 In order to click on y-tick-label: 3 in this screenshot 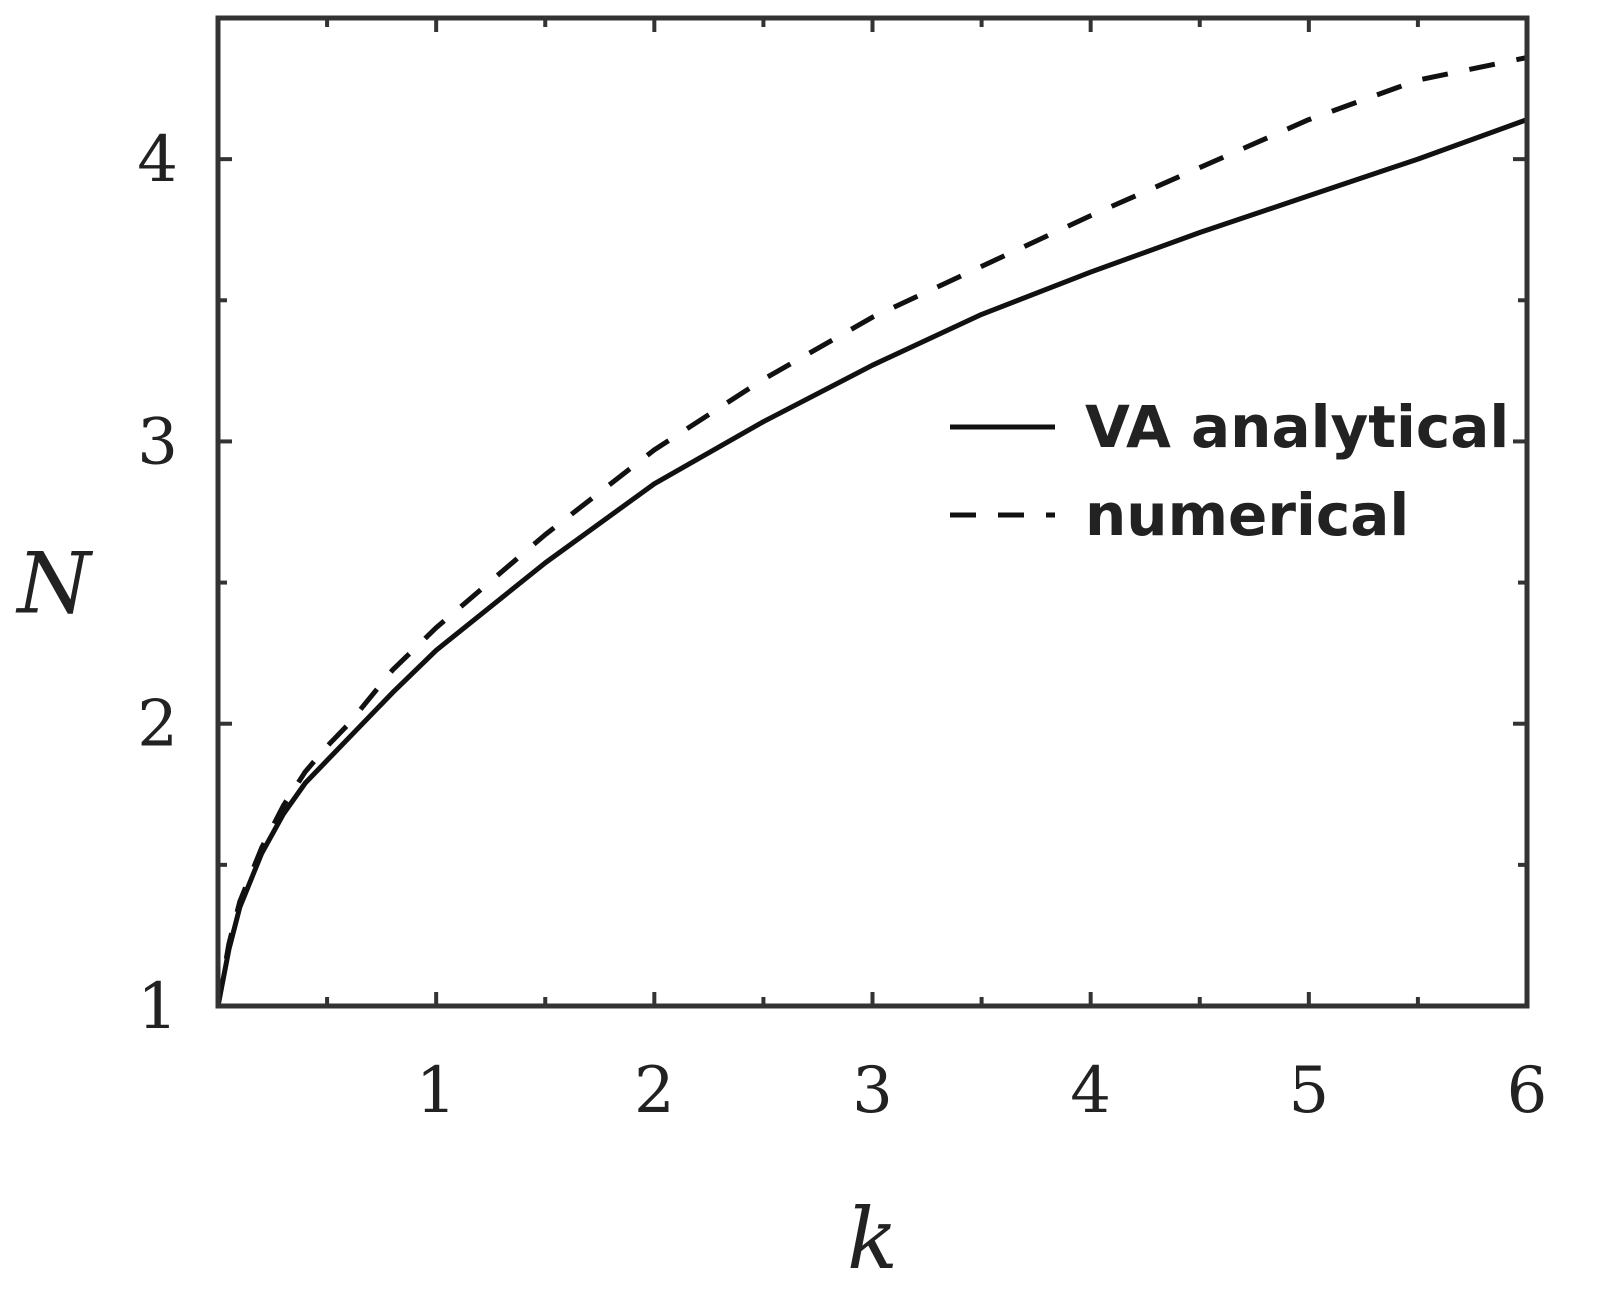, I will do `click(157, 442)`.